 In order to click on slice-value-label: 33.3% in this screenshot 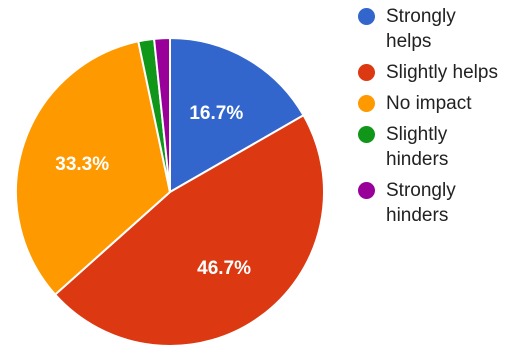, I will do `click(82, 164)`.